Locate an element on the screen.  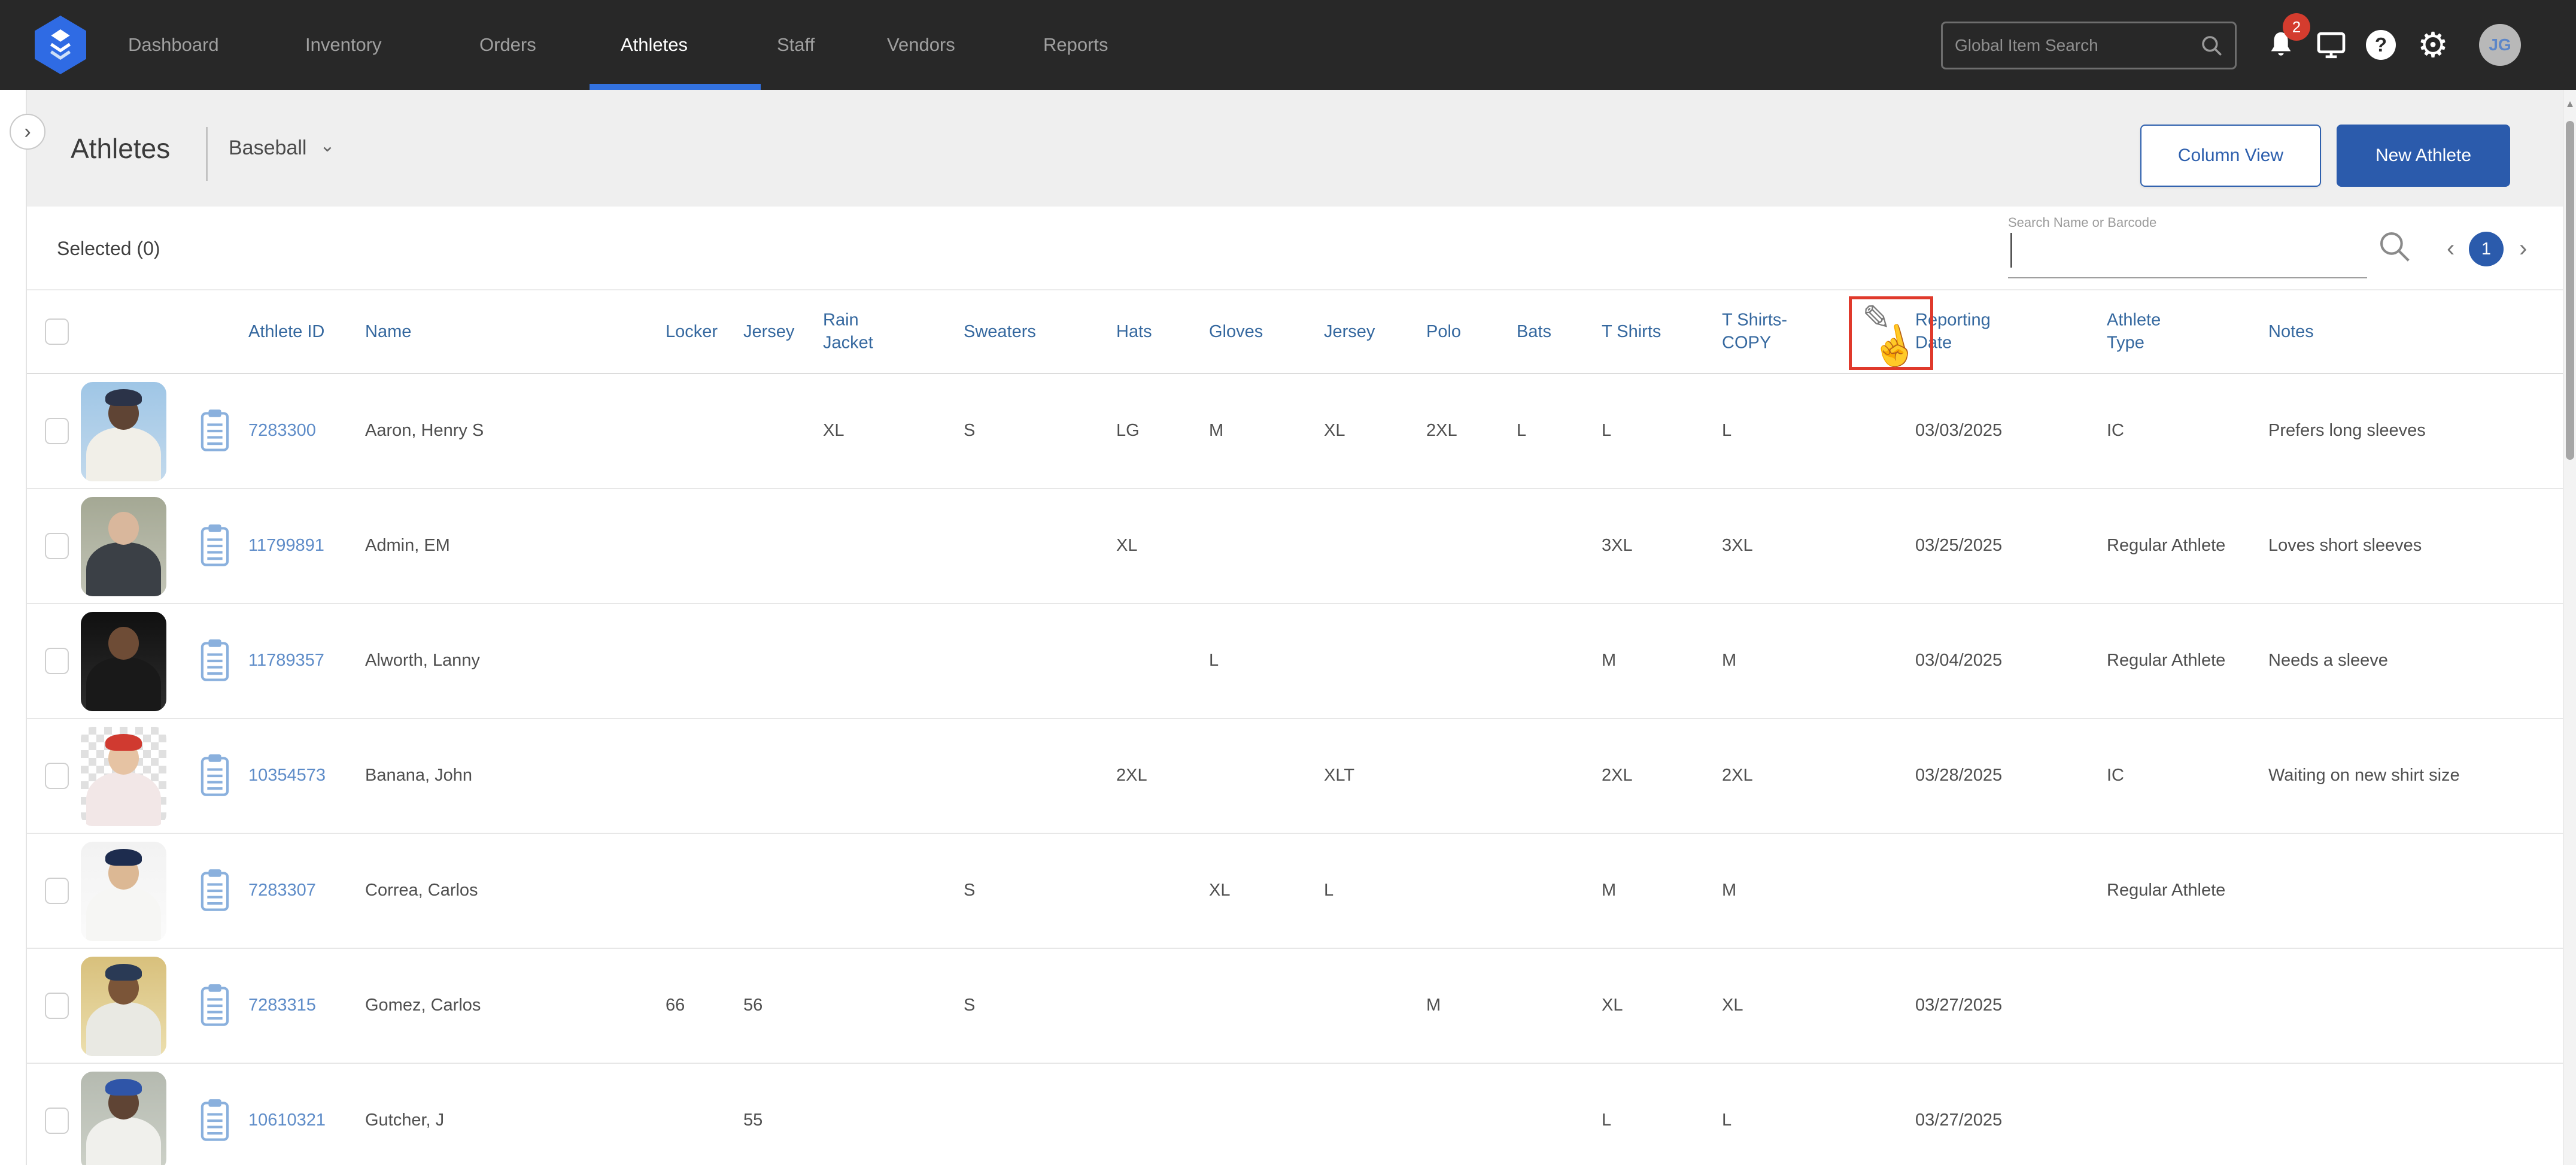
nav-item-vendors: Vendors is located at coordinates (921, 44).